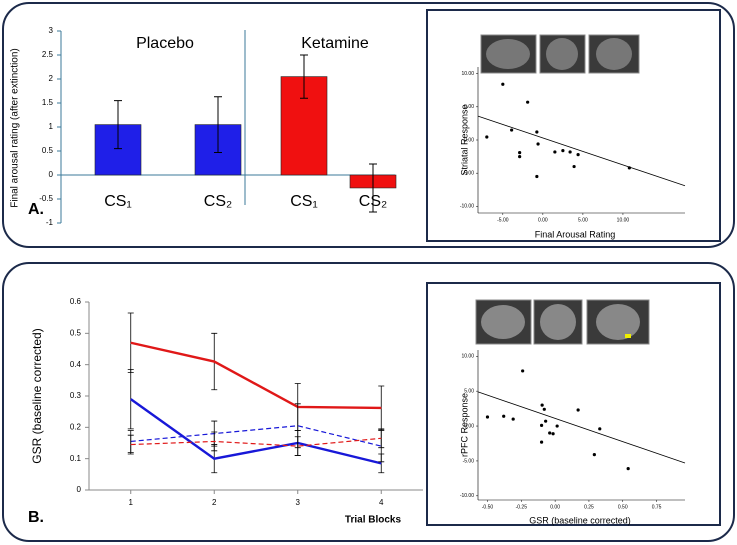 The width and height of the screenshot is (737, 545). Describe the element at coordinates (15, 128) in the screenshot. I see `y-axis-label: Final arousal rating (after extinction)` at that location.